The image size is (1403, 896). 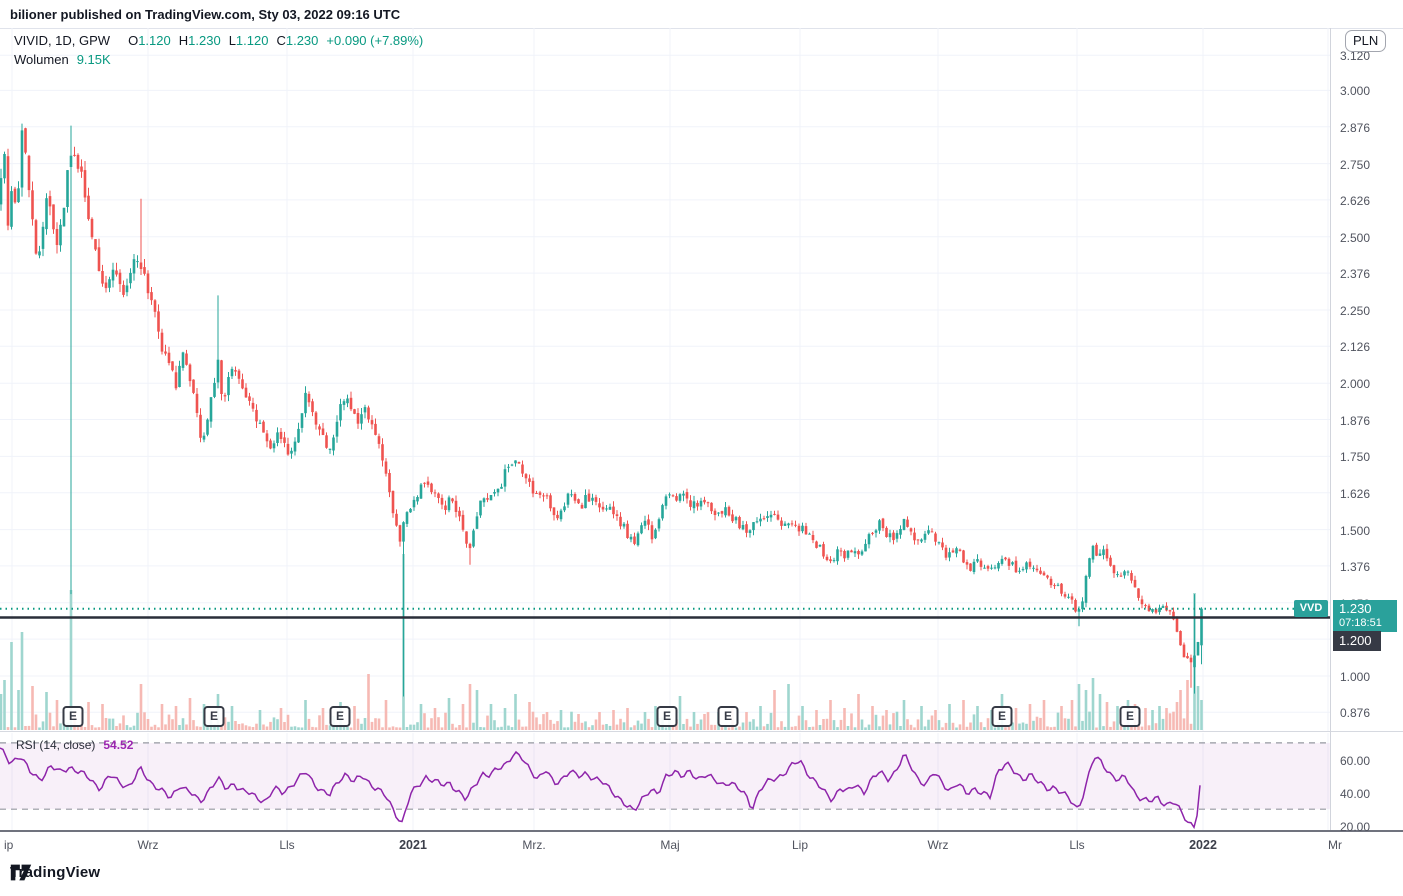 What do you see at coordinates (204, 40) in the screenshot?
I see `high-value: 1.230` at bounding box center [204, 40].